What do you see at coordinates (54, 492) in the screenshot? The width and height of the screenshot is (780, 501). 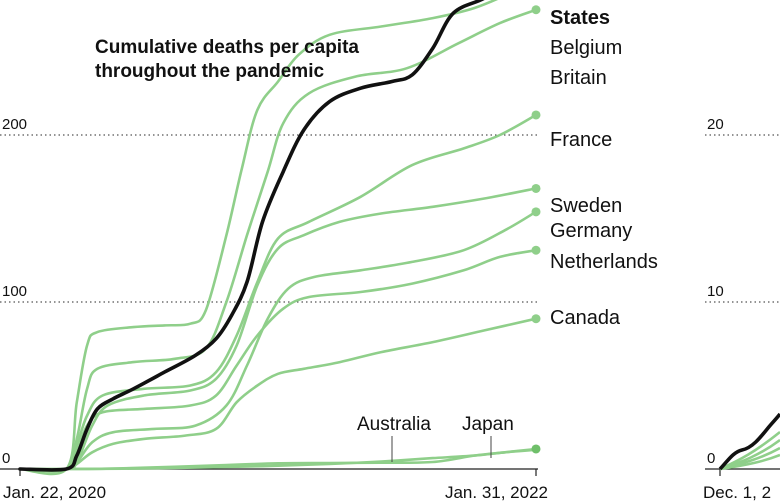 I see `x-tick-label-start: Jan. 22, 2020` at bounding box center [54, 492].